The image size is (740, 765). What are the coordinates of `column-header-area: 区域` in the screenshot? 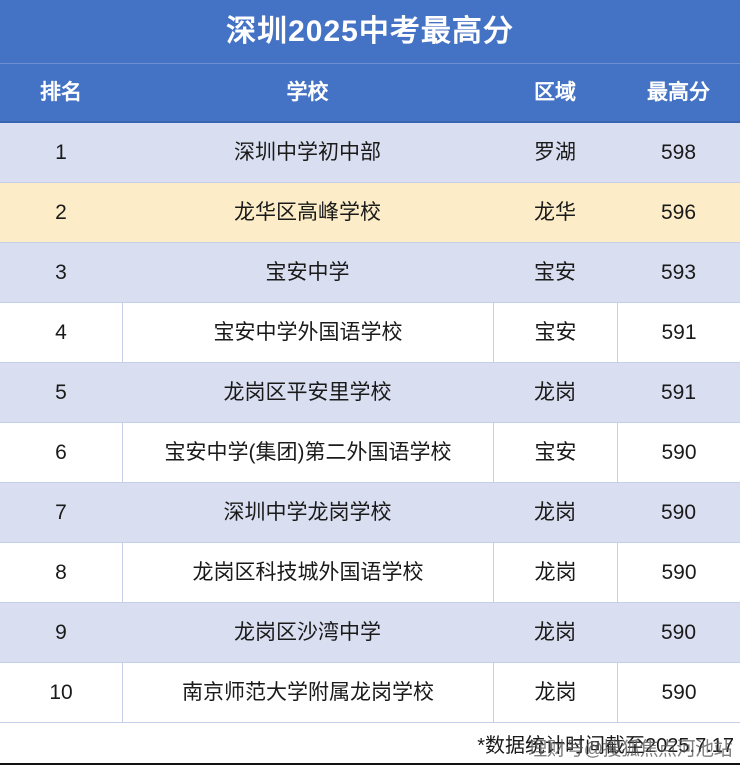 It's located at (555, 92).